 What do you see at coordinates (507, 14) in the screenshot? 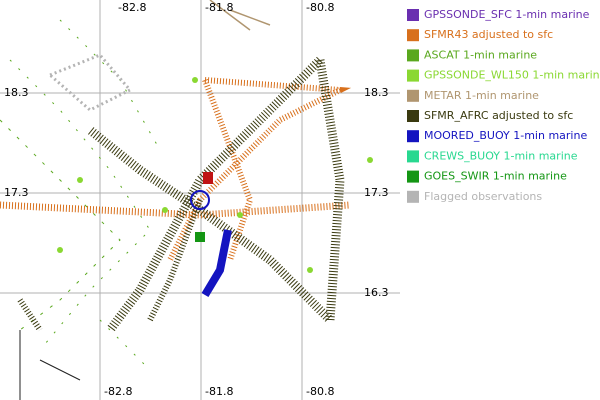
I see `legend-label: GPSSONDE_SFC 1-min marine` at bounding box center [507, 14].